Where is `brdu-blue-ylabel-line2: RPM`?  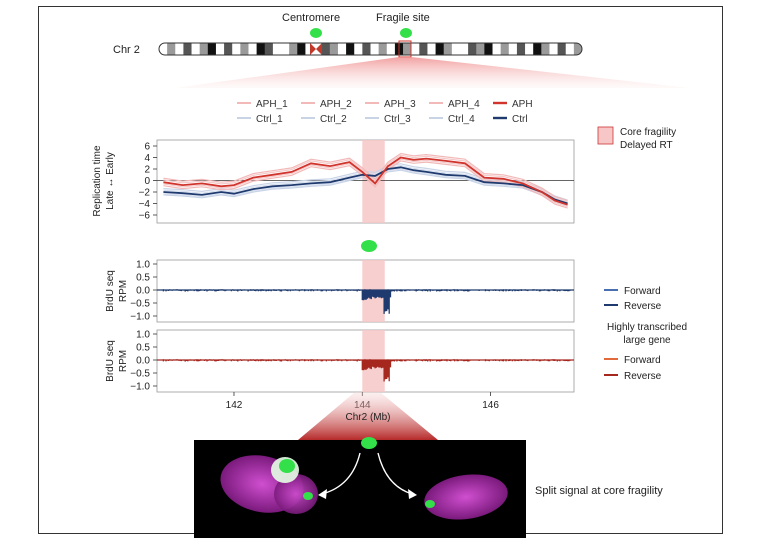 brdu-blue-ylabel-line2: RPM is located at coordinates (123, 291).